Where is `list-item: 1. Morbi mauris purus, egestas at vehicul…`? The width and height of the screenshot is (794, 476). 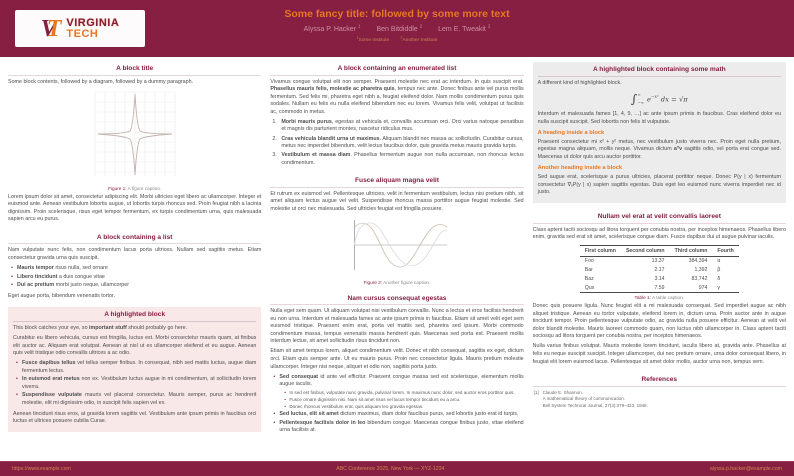 list-item: 1. Morbi mauris purus, egestas at vehicul… is located at coordinates (397, 126).